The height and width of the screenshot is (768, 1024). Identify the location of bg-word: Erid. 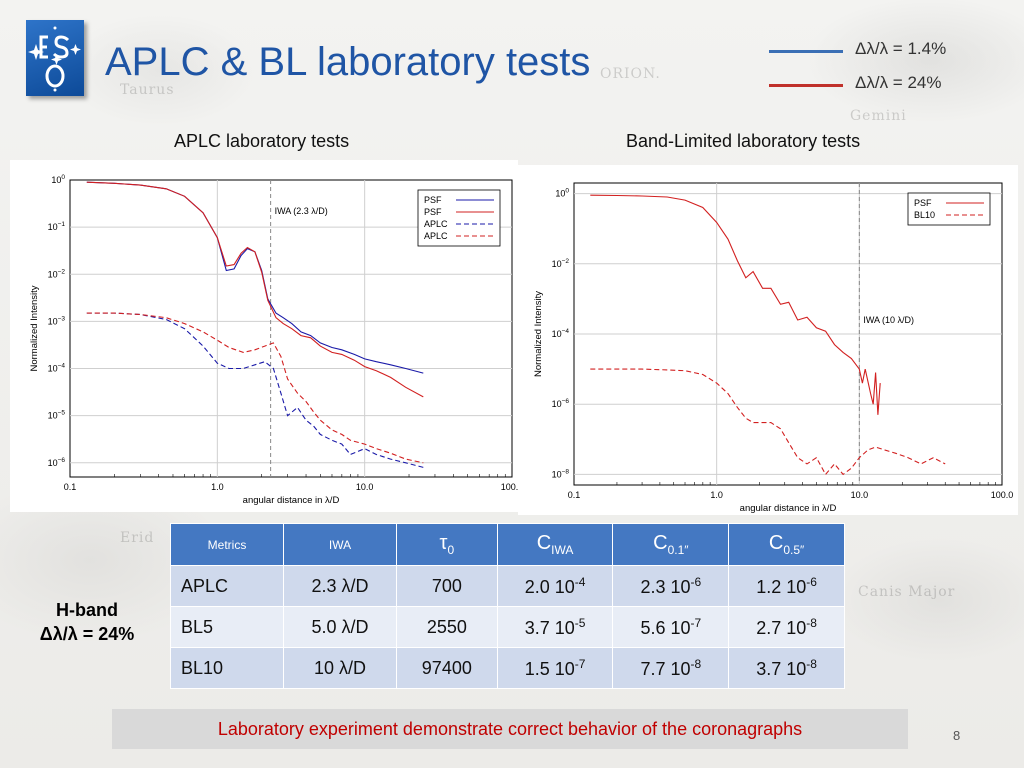
(137, 538).